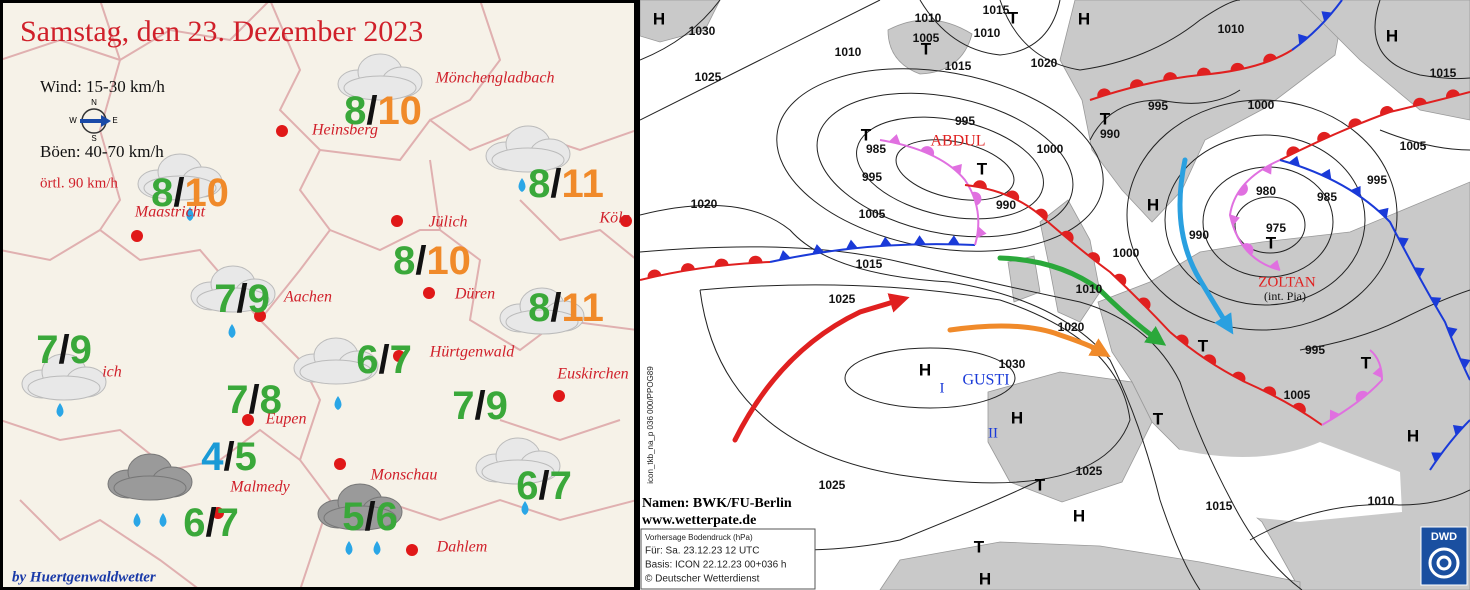  I want to click on high-temperature: 7, so click(228, 523).